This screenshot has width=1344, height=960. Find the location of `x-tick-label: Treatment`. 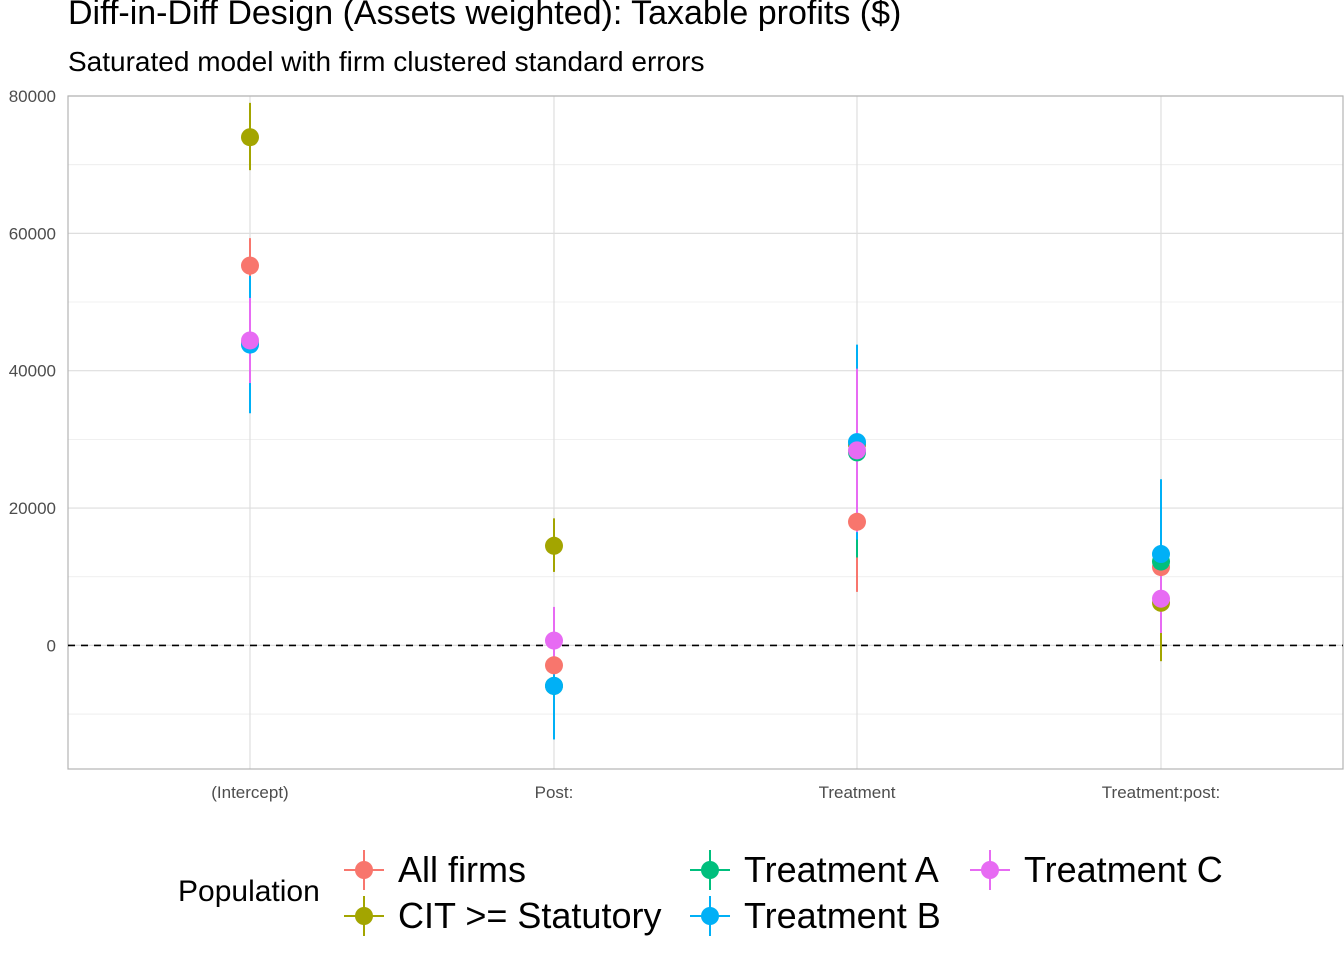

x-tick-label: Treatment is located at coordinates (857, 792).